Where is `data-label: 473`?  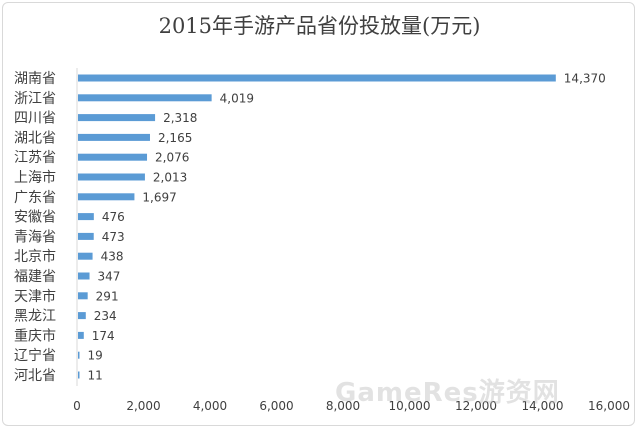 data-label: 473 is located at coordinates (113, 237).